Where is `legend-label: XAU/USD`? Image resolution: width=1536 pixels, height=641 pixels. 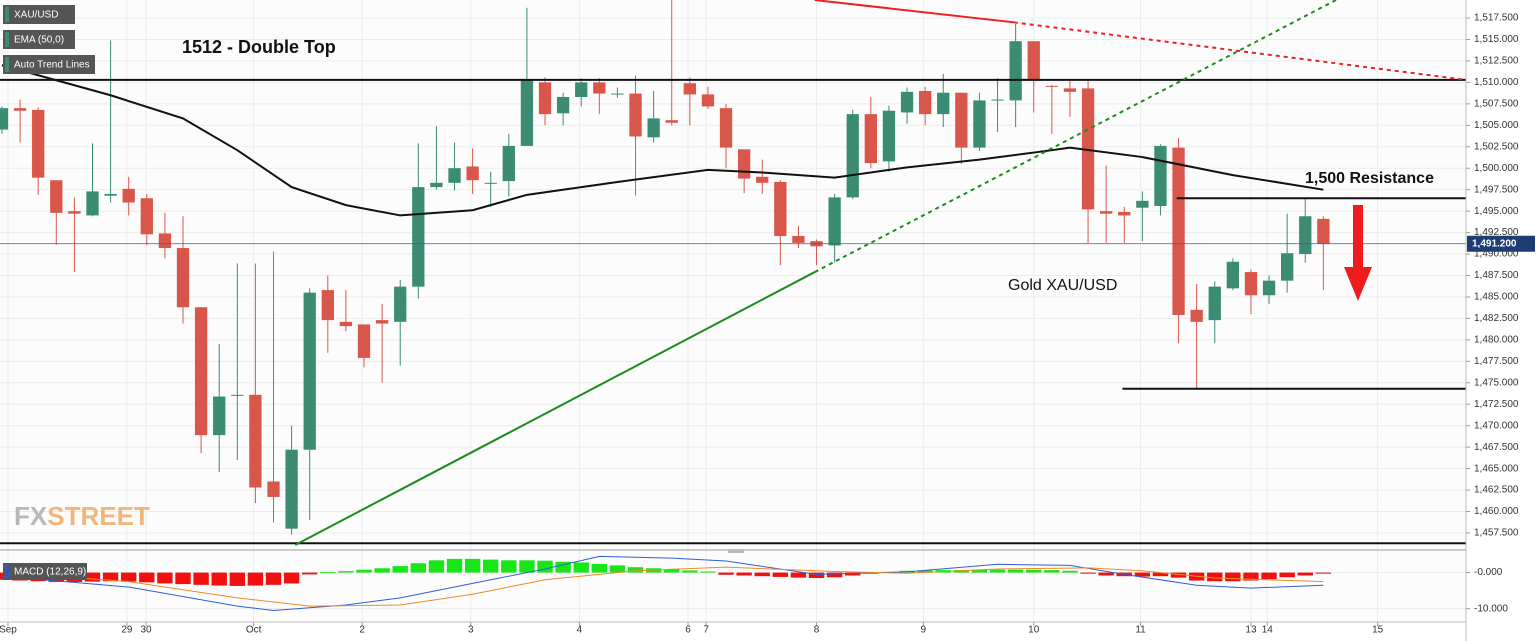
legend-label: XAU/USD is located at coordinates (36, 15).